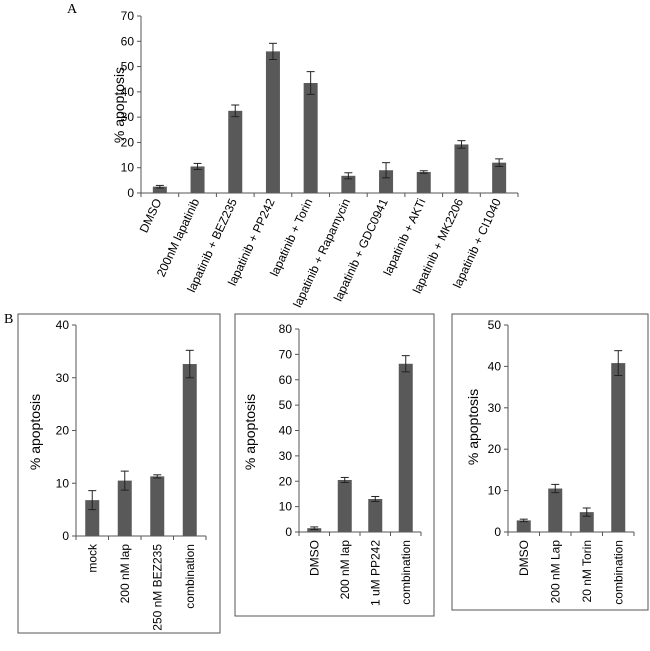  I want to click on panel-b3-frame, so click(550, 462).